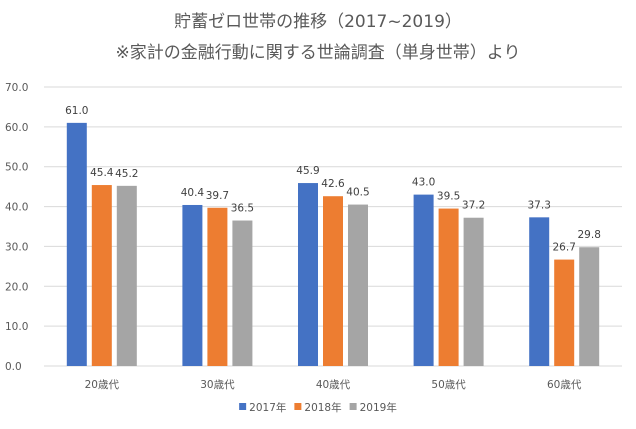  I want to click on x-tick-label: 40歳代, so click(333, 385).